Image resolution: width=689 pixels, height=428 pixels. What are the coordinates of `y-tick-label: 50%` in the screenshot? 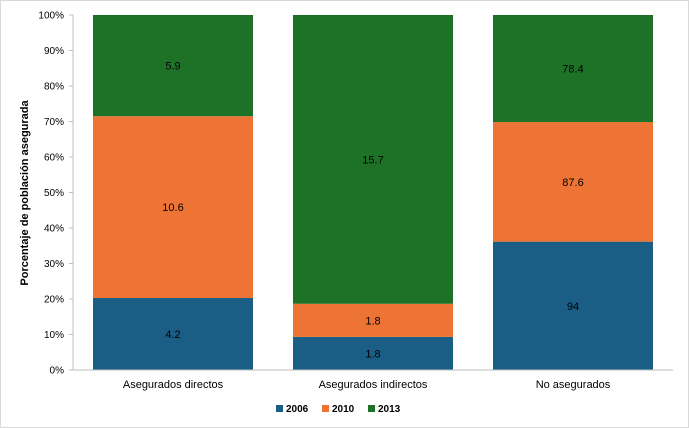 It's located at (54, 193).